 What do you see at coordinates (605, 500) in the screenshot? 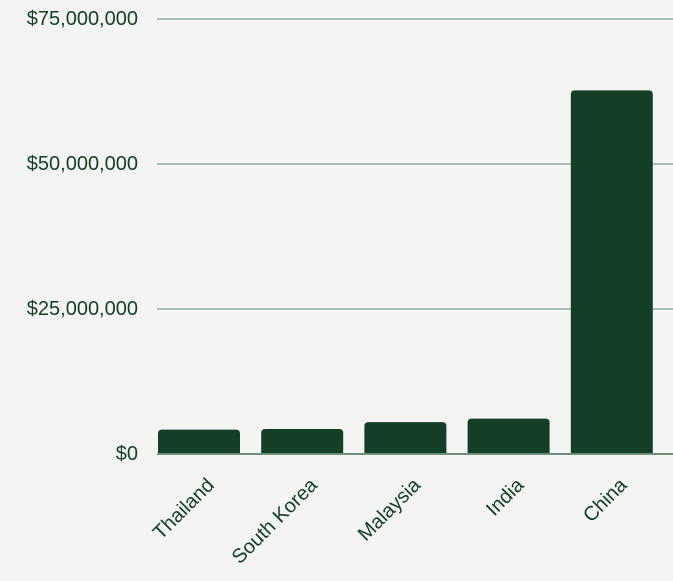
I see `x-tick-label: China` at bounding box center [605, 500].